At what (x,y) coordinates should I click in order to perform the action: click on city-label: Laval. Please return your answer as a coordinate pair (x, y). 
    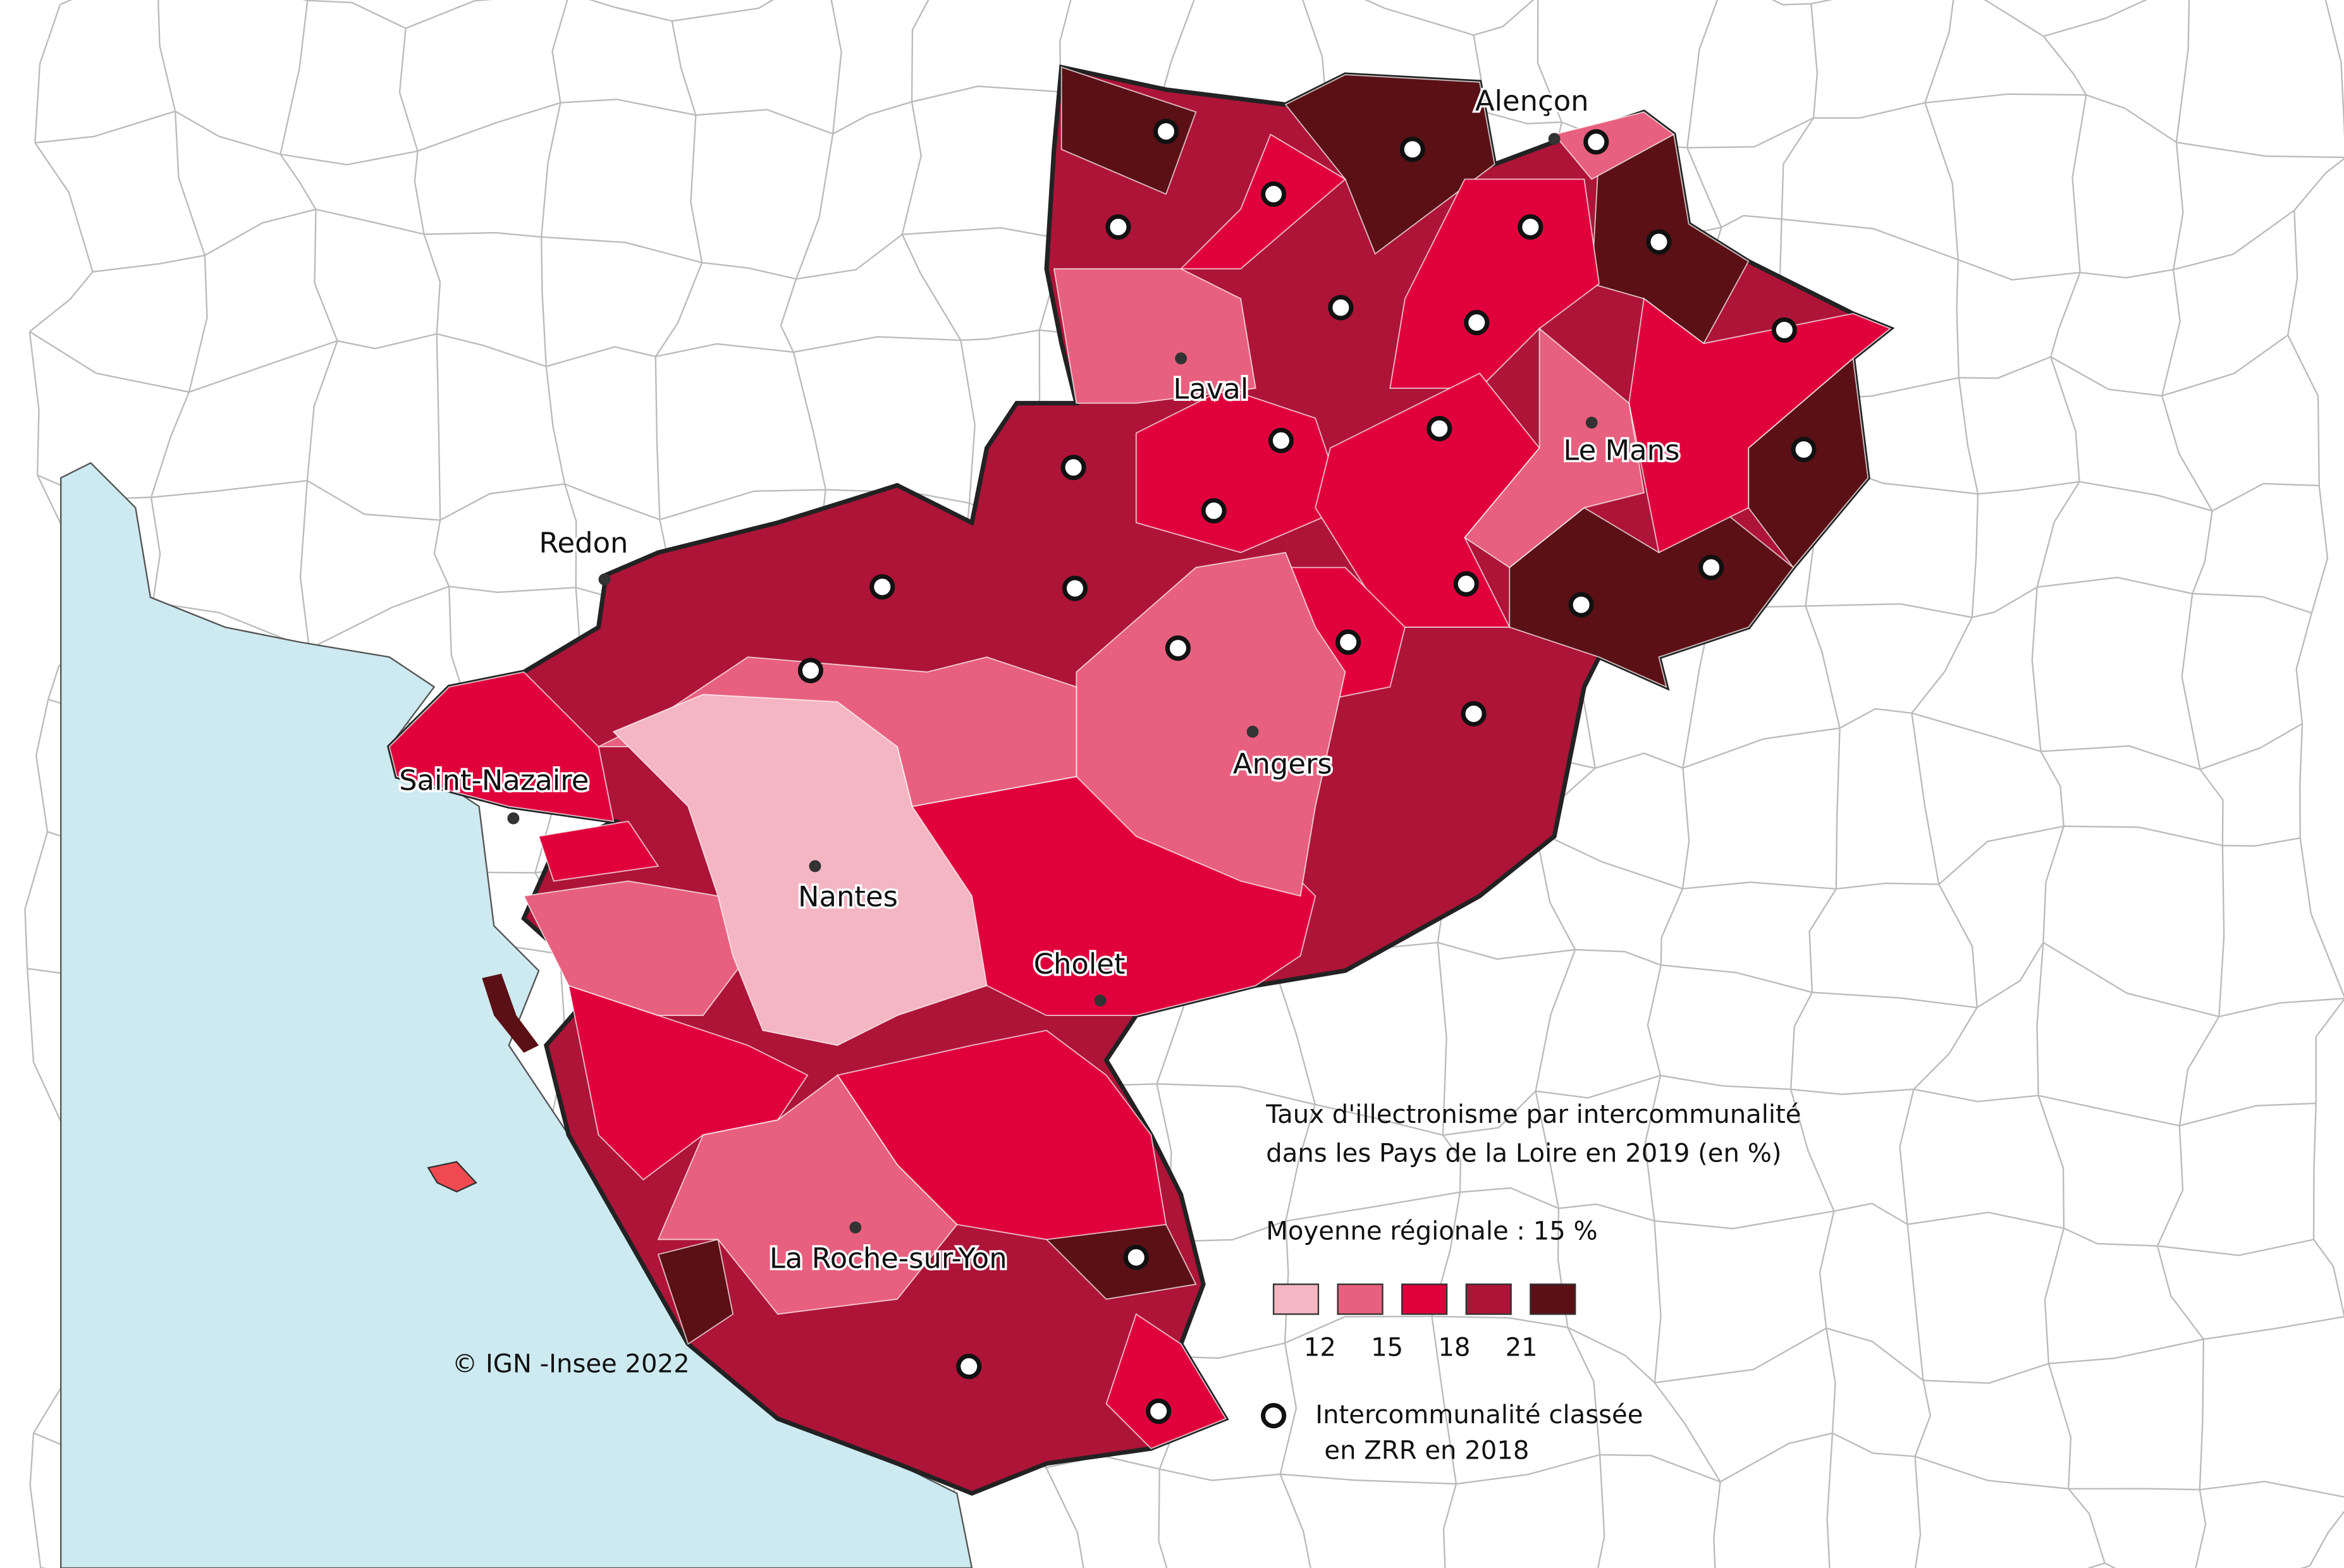
    Looking at the image, I should click on (1210, 389).